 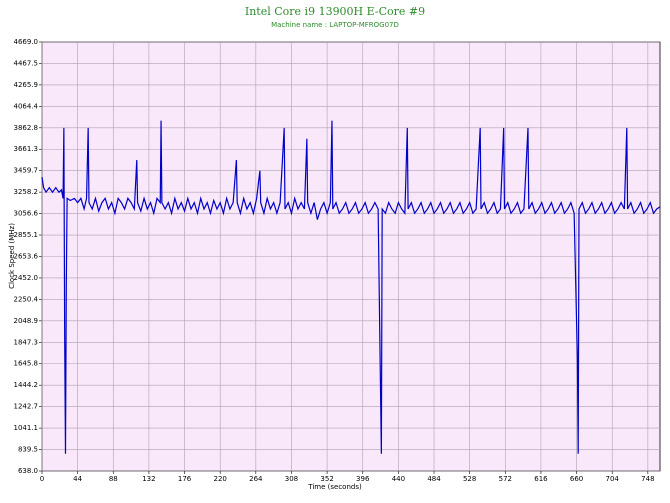 What do you see at coordinates (26, 42) in the screenshot?
I see `y-tick-label: 4669.0` at bounding box center [26, 42].